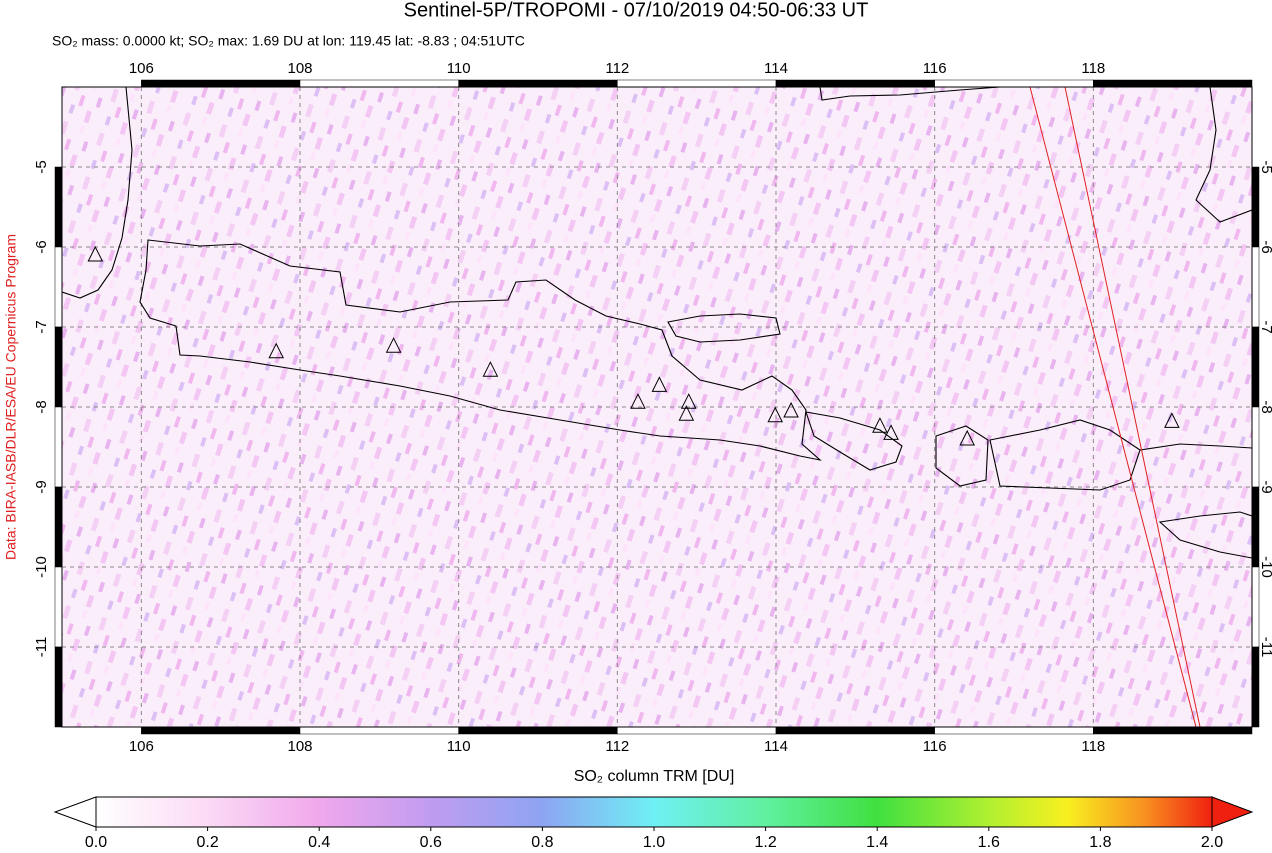  I want to click on colorbar-label: SO₂ column TRM [DU], so click(654, 776).